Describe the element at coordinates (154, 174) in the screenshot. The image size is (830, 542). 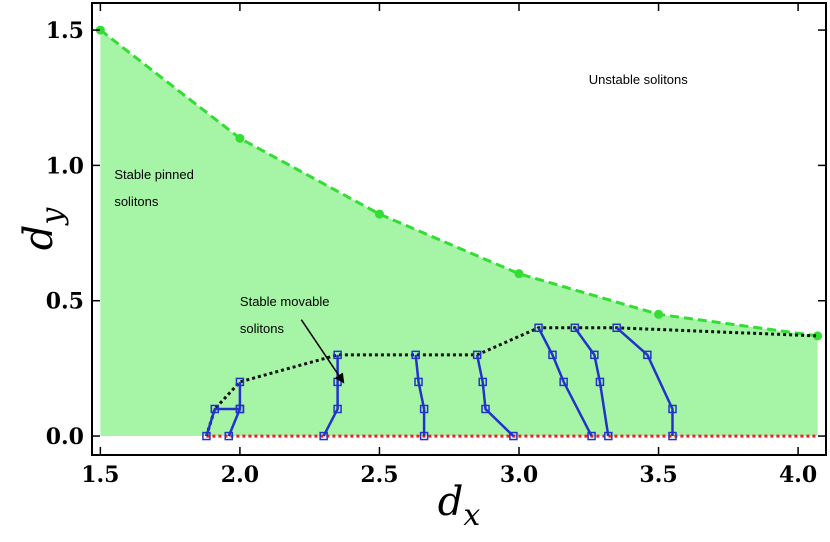
I see `annotation-label: Stable pinned` at that location.